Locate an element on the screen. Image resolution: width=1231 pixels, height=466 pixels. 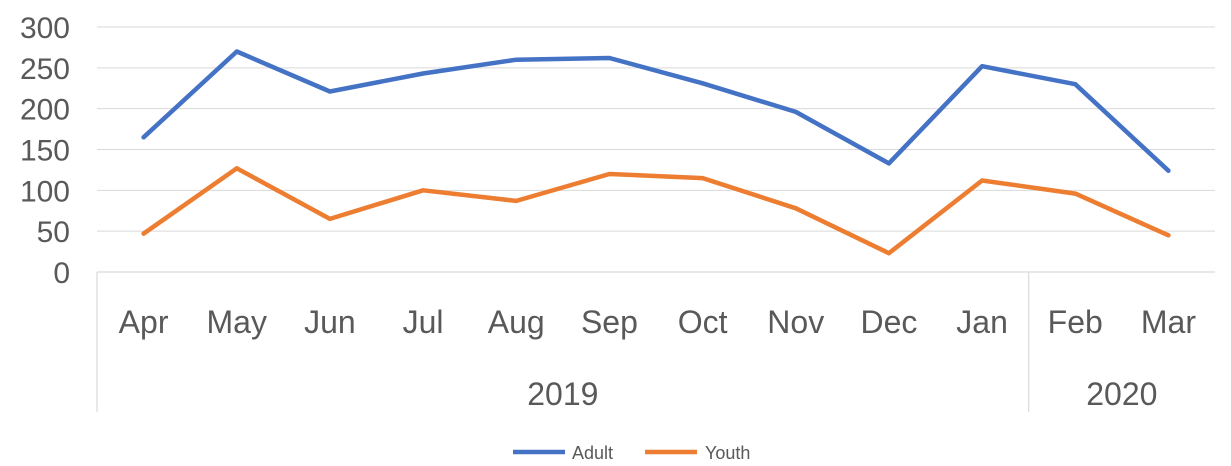
x-tick-label: Apr is located at coordinates (144, 322).